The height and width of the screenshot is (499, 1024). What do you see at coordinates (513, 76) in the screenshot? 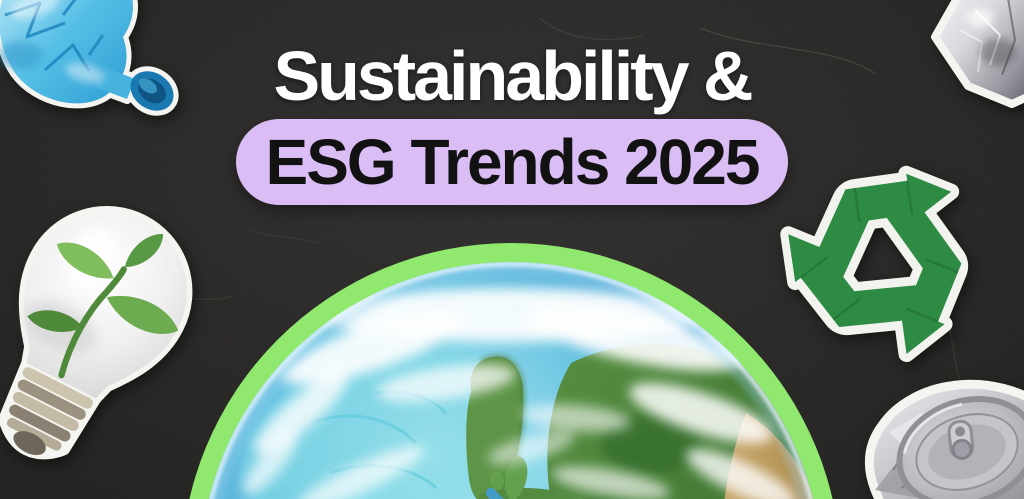
I see `title-line-1: Sustainability &` at bounding box center [513, 76].